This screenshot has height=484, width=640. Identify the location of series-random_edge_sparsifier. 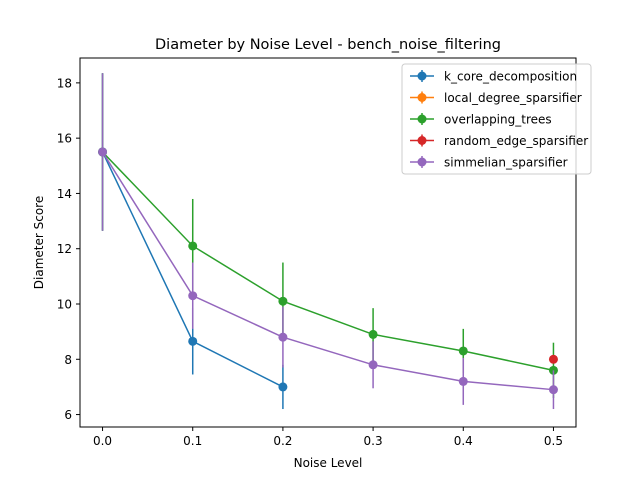
(553, 359).